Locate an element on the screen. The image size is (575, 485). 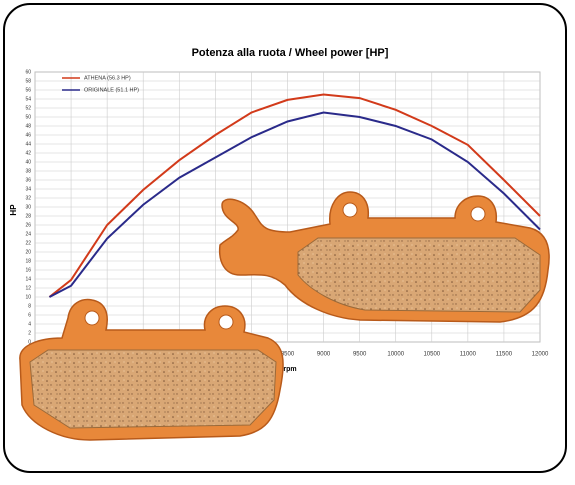
y-tick-label: 12 is located at coordinates (28, 288).